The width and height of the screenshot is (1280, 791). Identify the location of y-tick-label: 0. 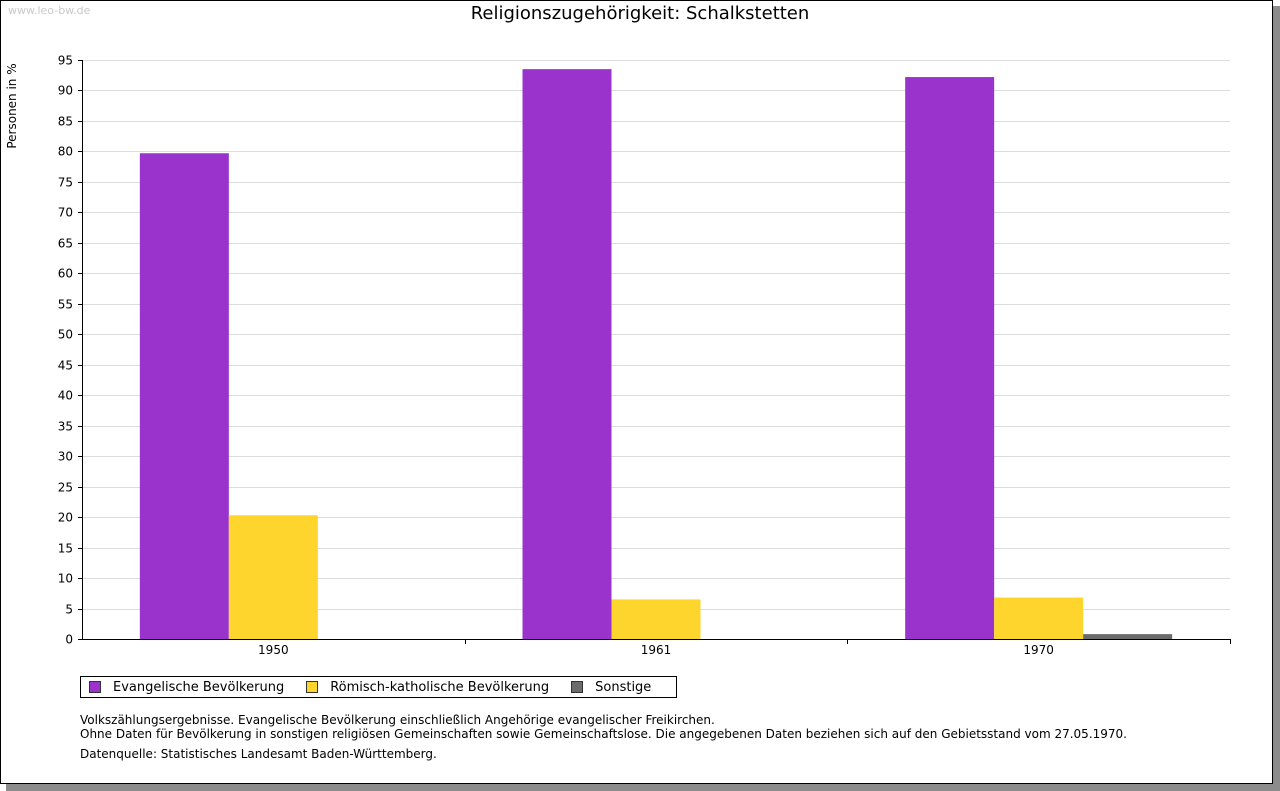
(69, 640).